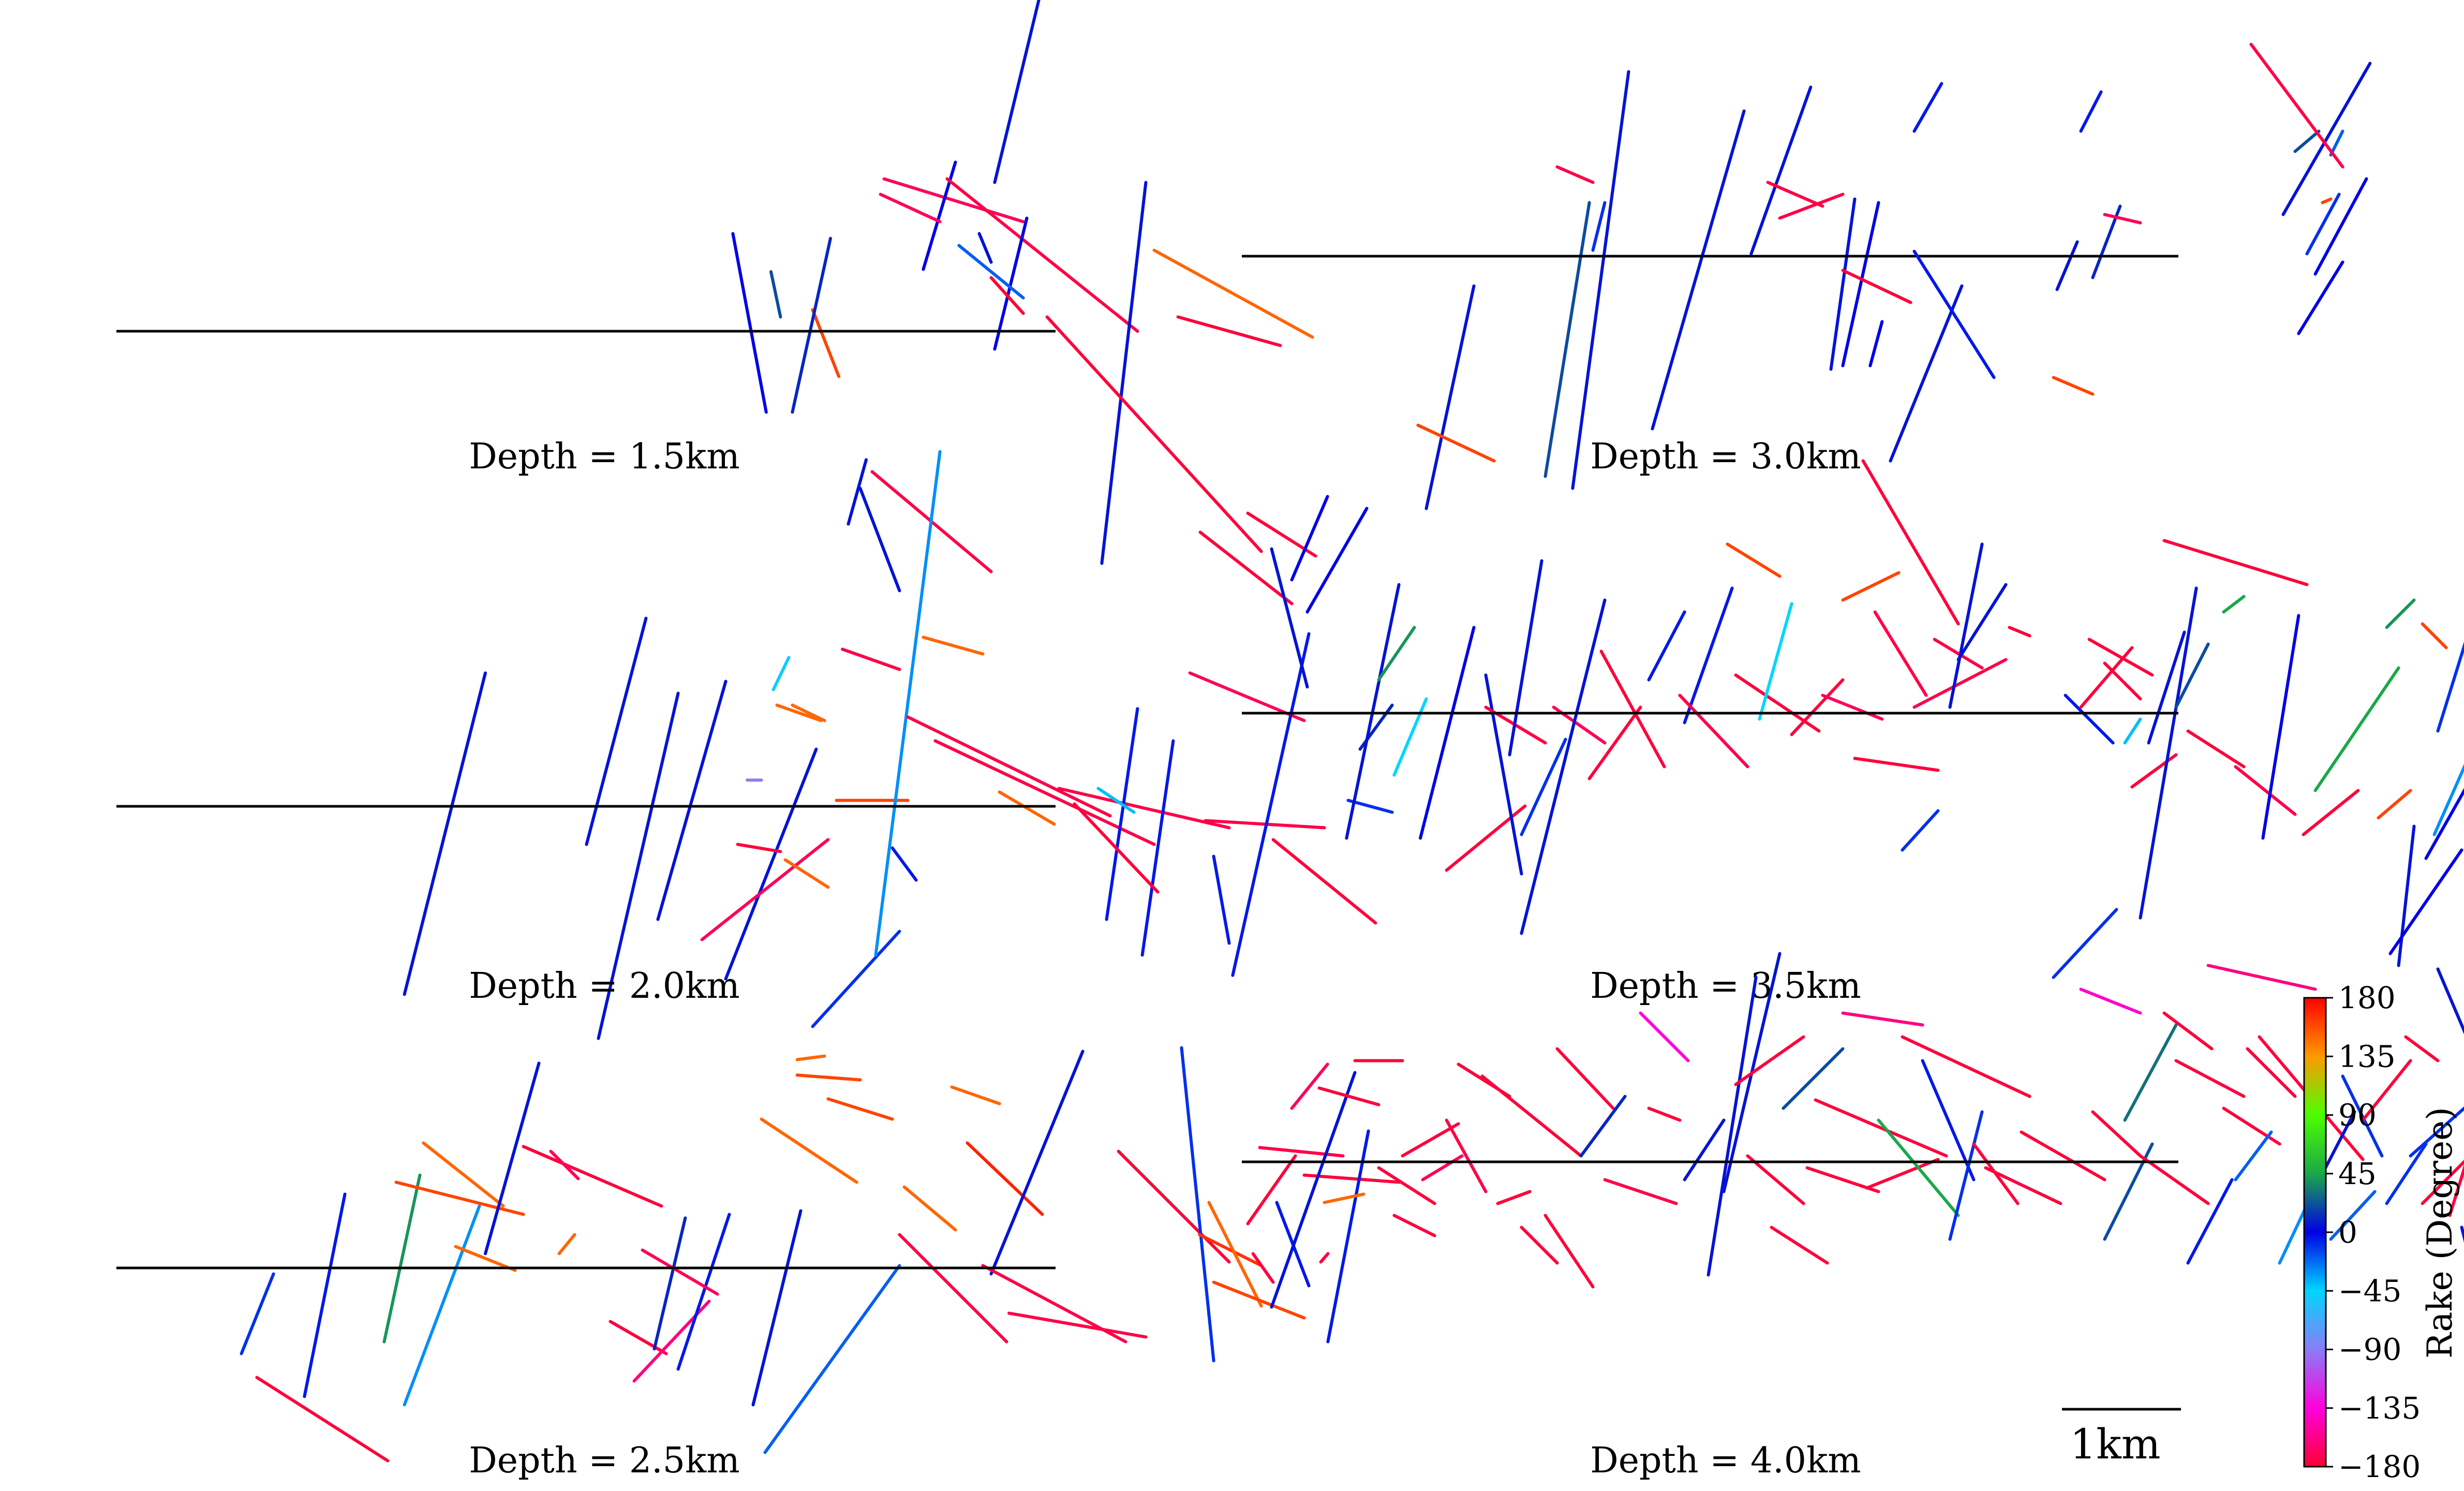 The width and height of the screenshot is (2464, 1491). What do you see at coordinates (1725, 456) in the screenshot?
I see `panel-caption: Depth = 3.0km` at bounding box center [1725, 456].